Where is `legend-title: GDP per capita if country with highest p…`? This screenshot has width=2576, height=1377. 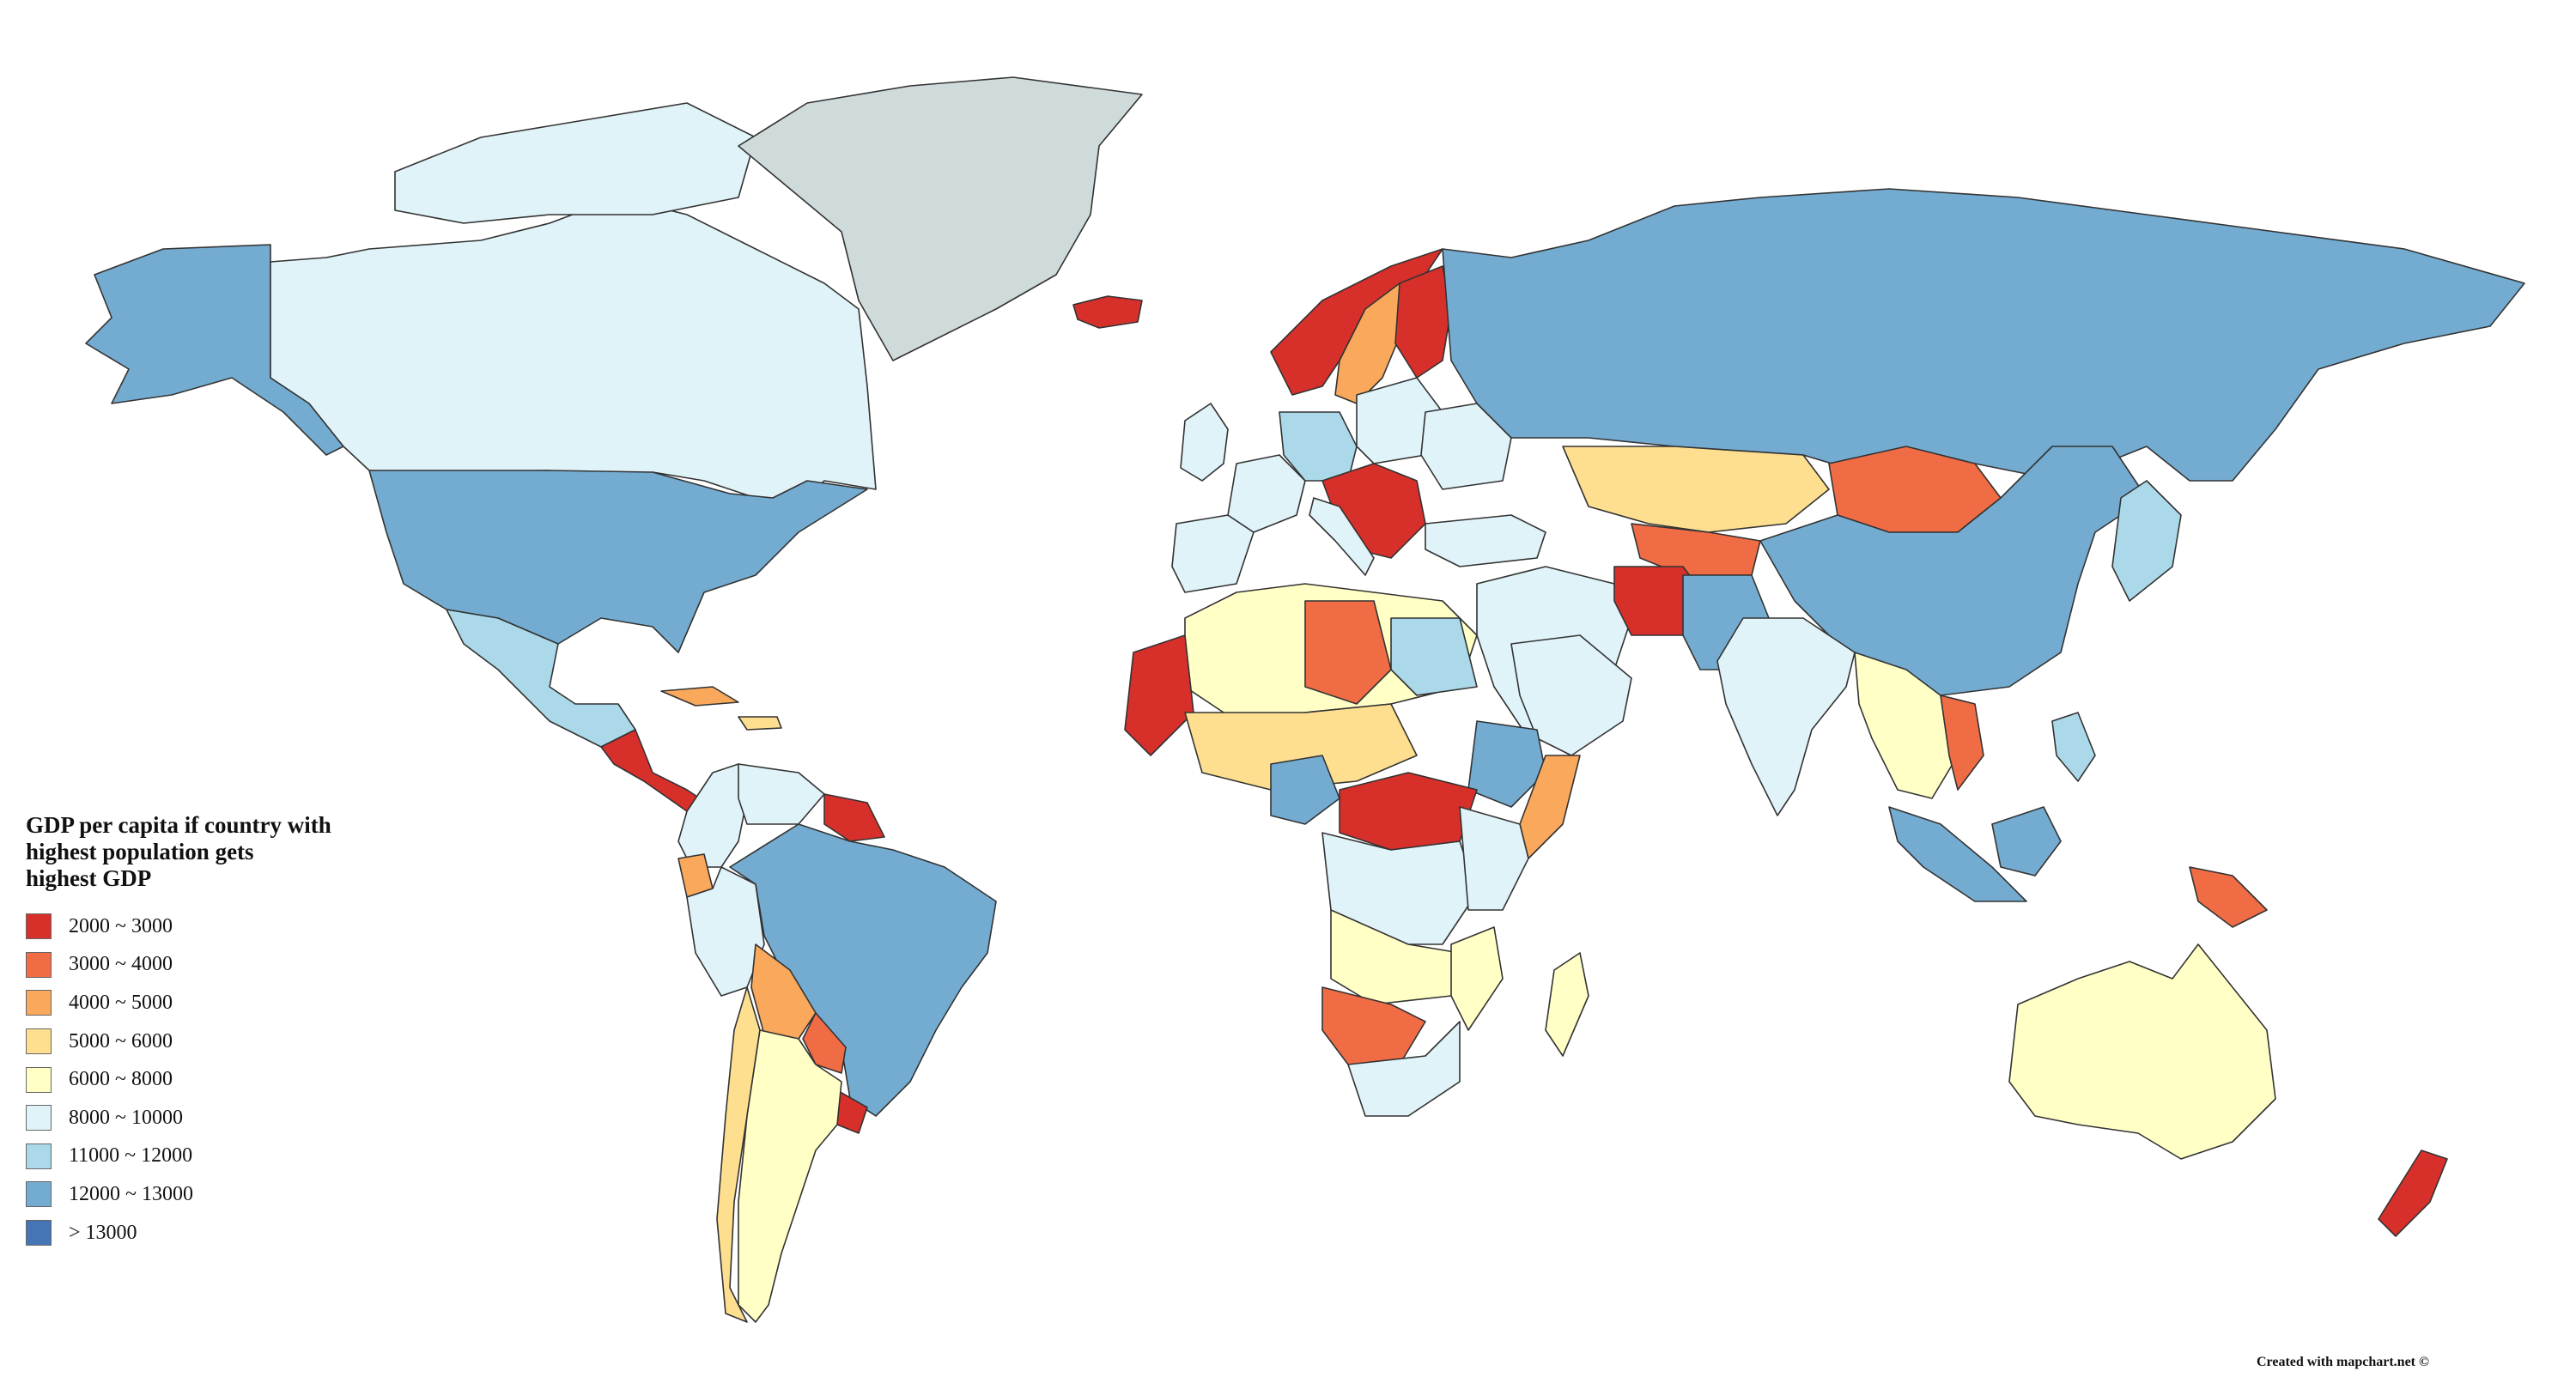
legend-title: GDP per capita if country with highest p… is located at coordinates (215, 852).